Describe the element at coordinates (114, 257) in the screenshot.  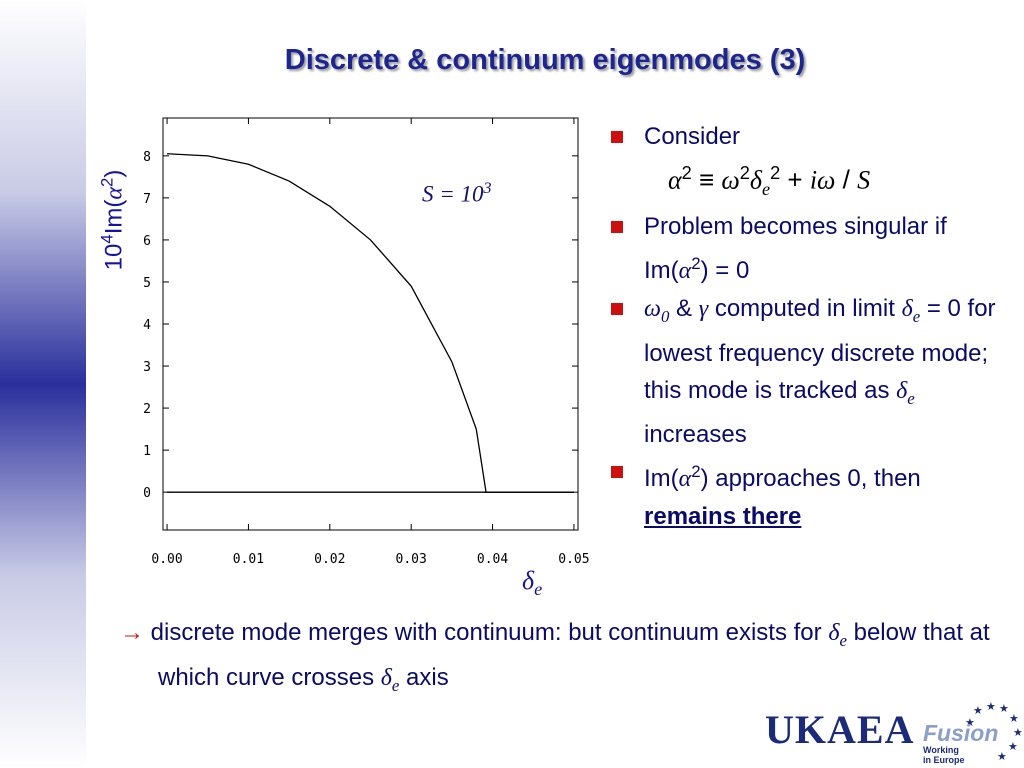
I see `text-run: 10` at that location.